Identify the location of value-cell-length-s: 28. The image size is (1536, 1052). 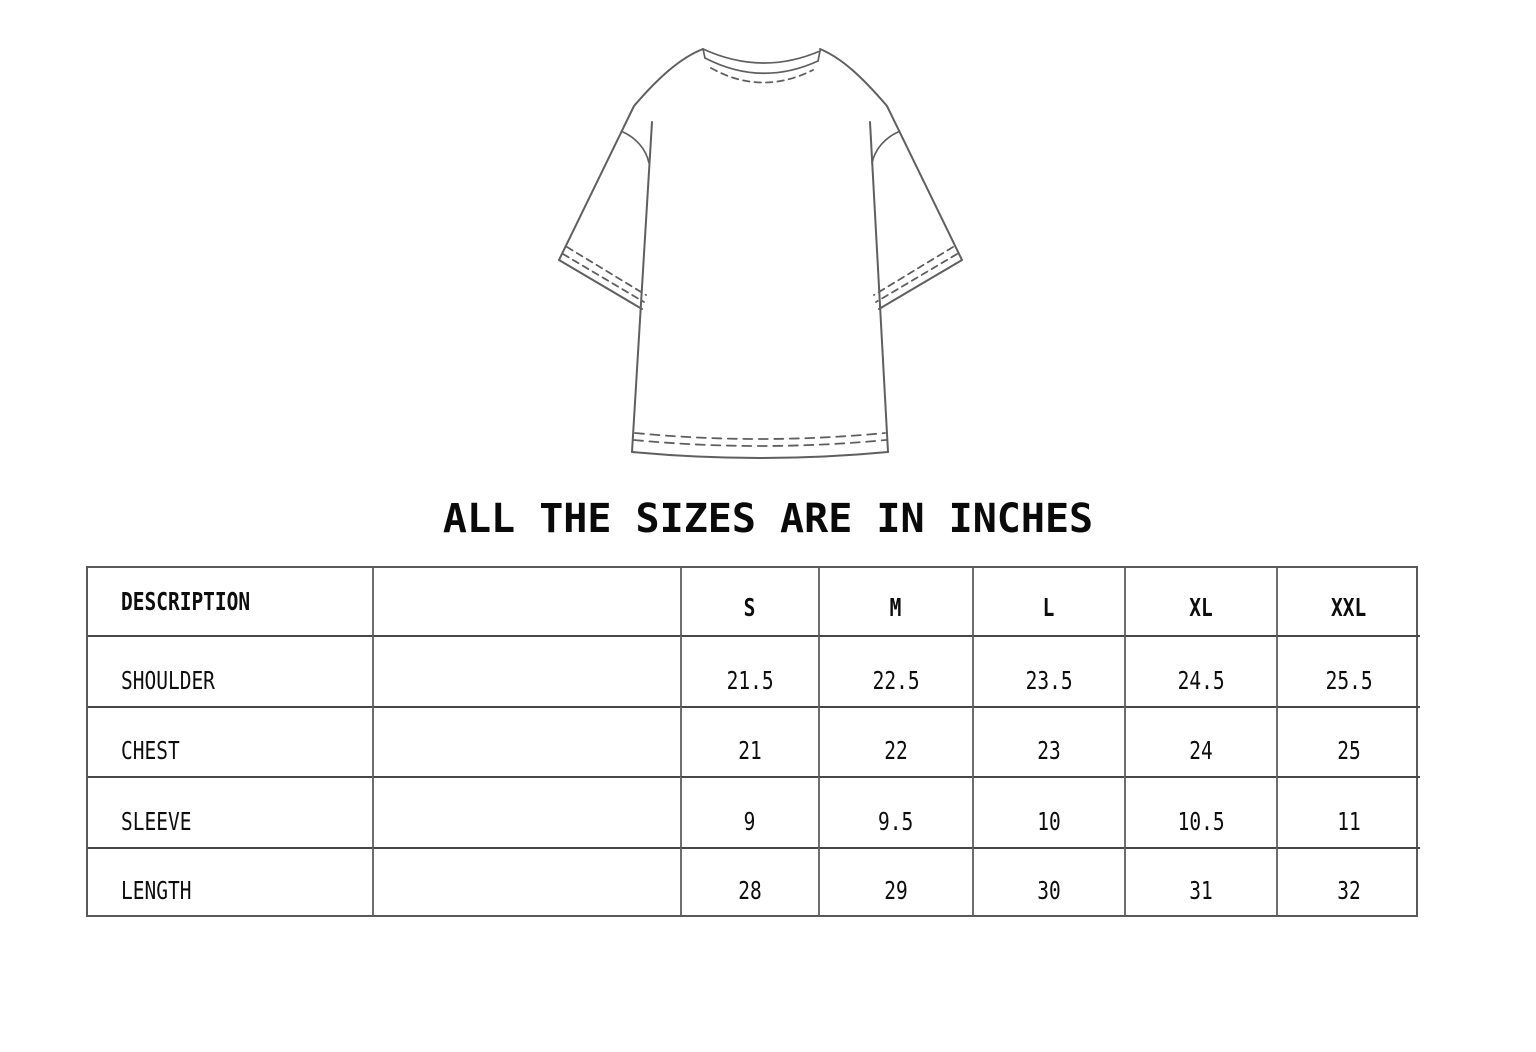
(749, 881).